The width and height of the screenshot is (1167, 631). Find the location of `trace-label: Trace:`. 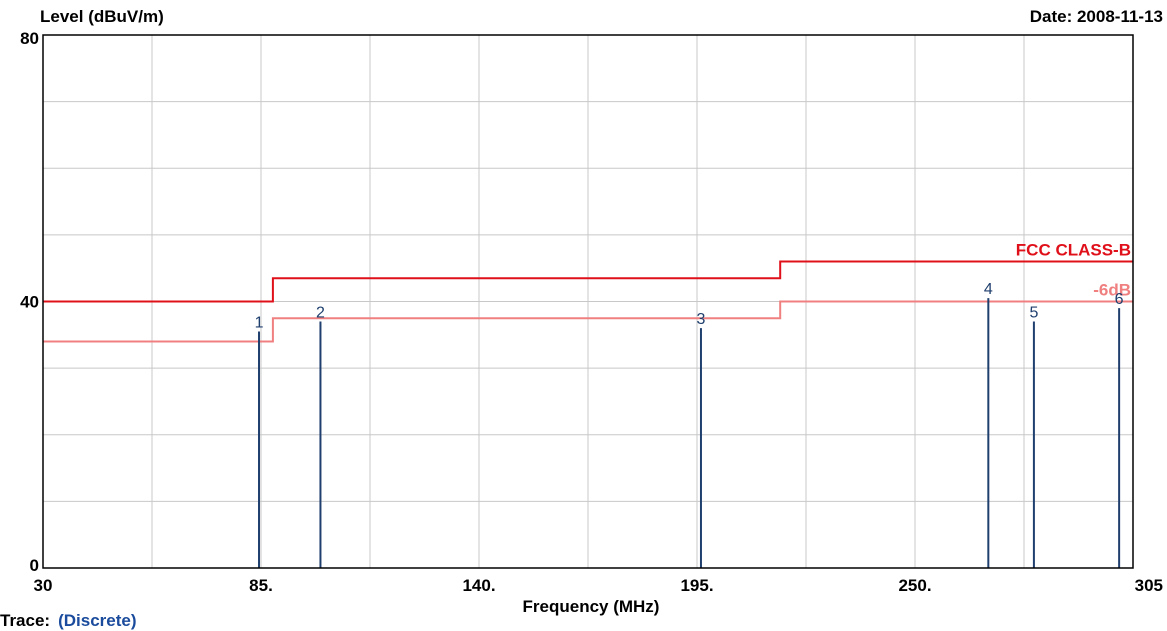

trace-label: Trace: is located at coordinates (25, 620).